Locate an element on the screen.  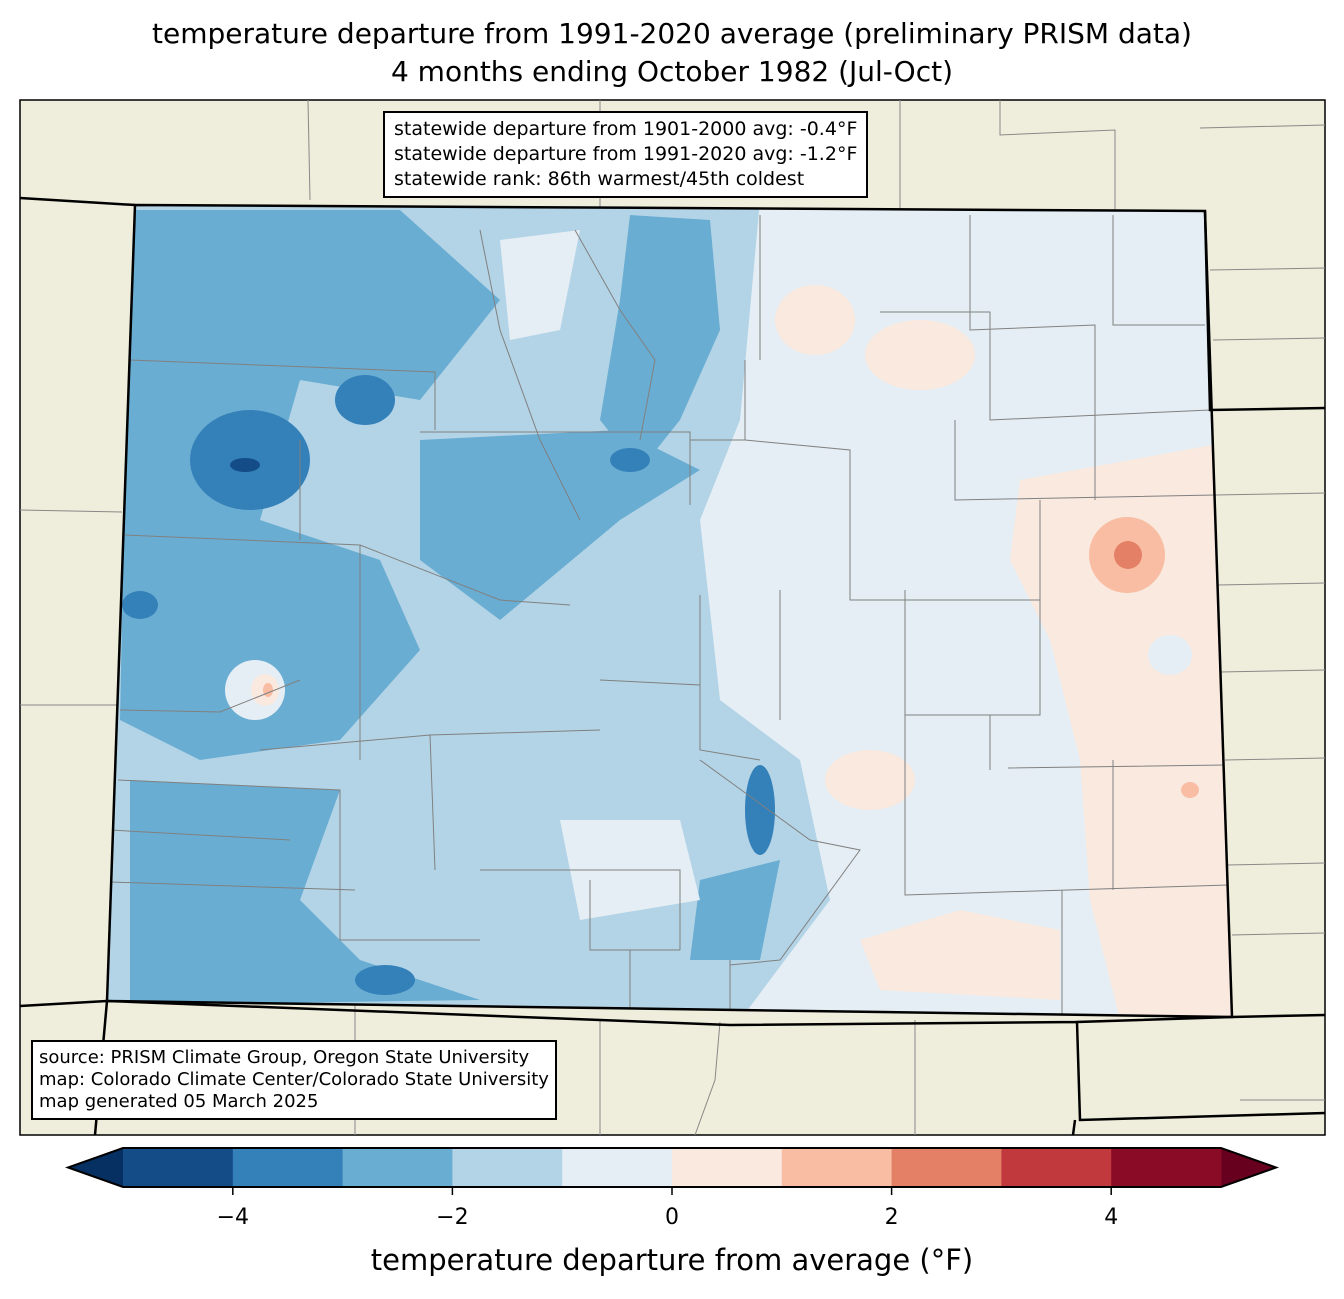
source-generated: map generated 05 March 2025 is located at coordinates (179, 1101).